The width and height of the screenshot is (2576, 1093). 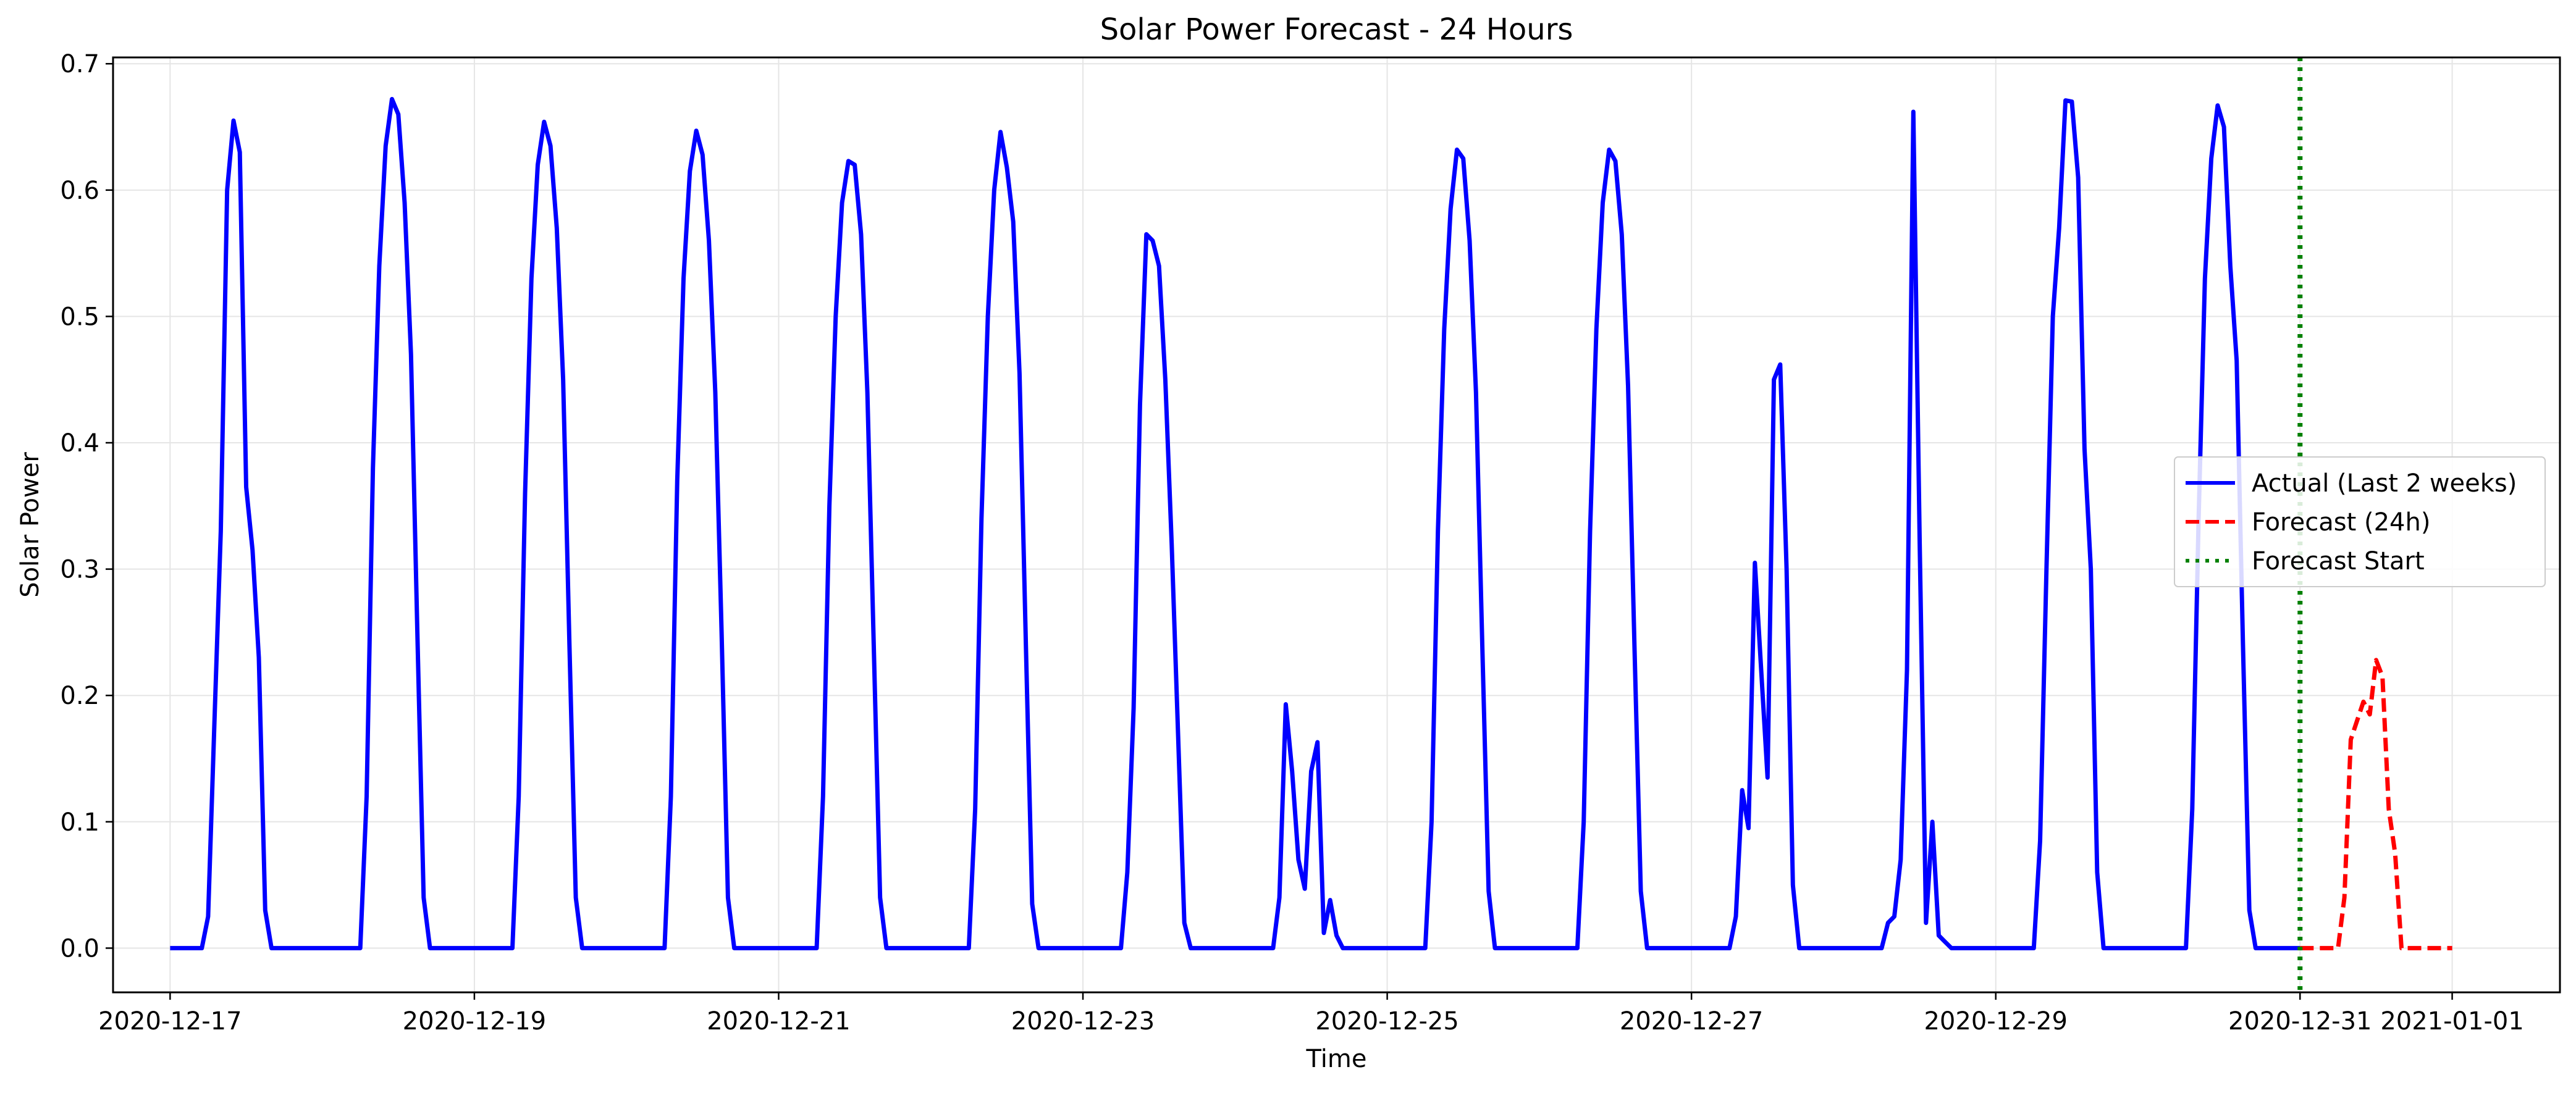 What do you see at coordinates (1336, 1059) in the screenshot?
I see `x-axis-label: Time` at bounding box center [1336, 1059].